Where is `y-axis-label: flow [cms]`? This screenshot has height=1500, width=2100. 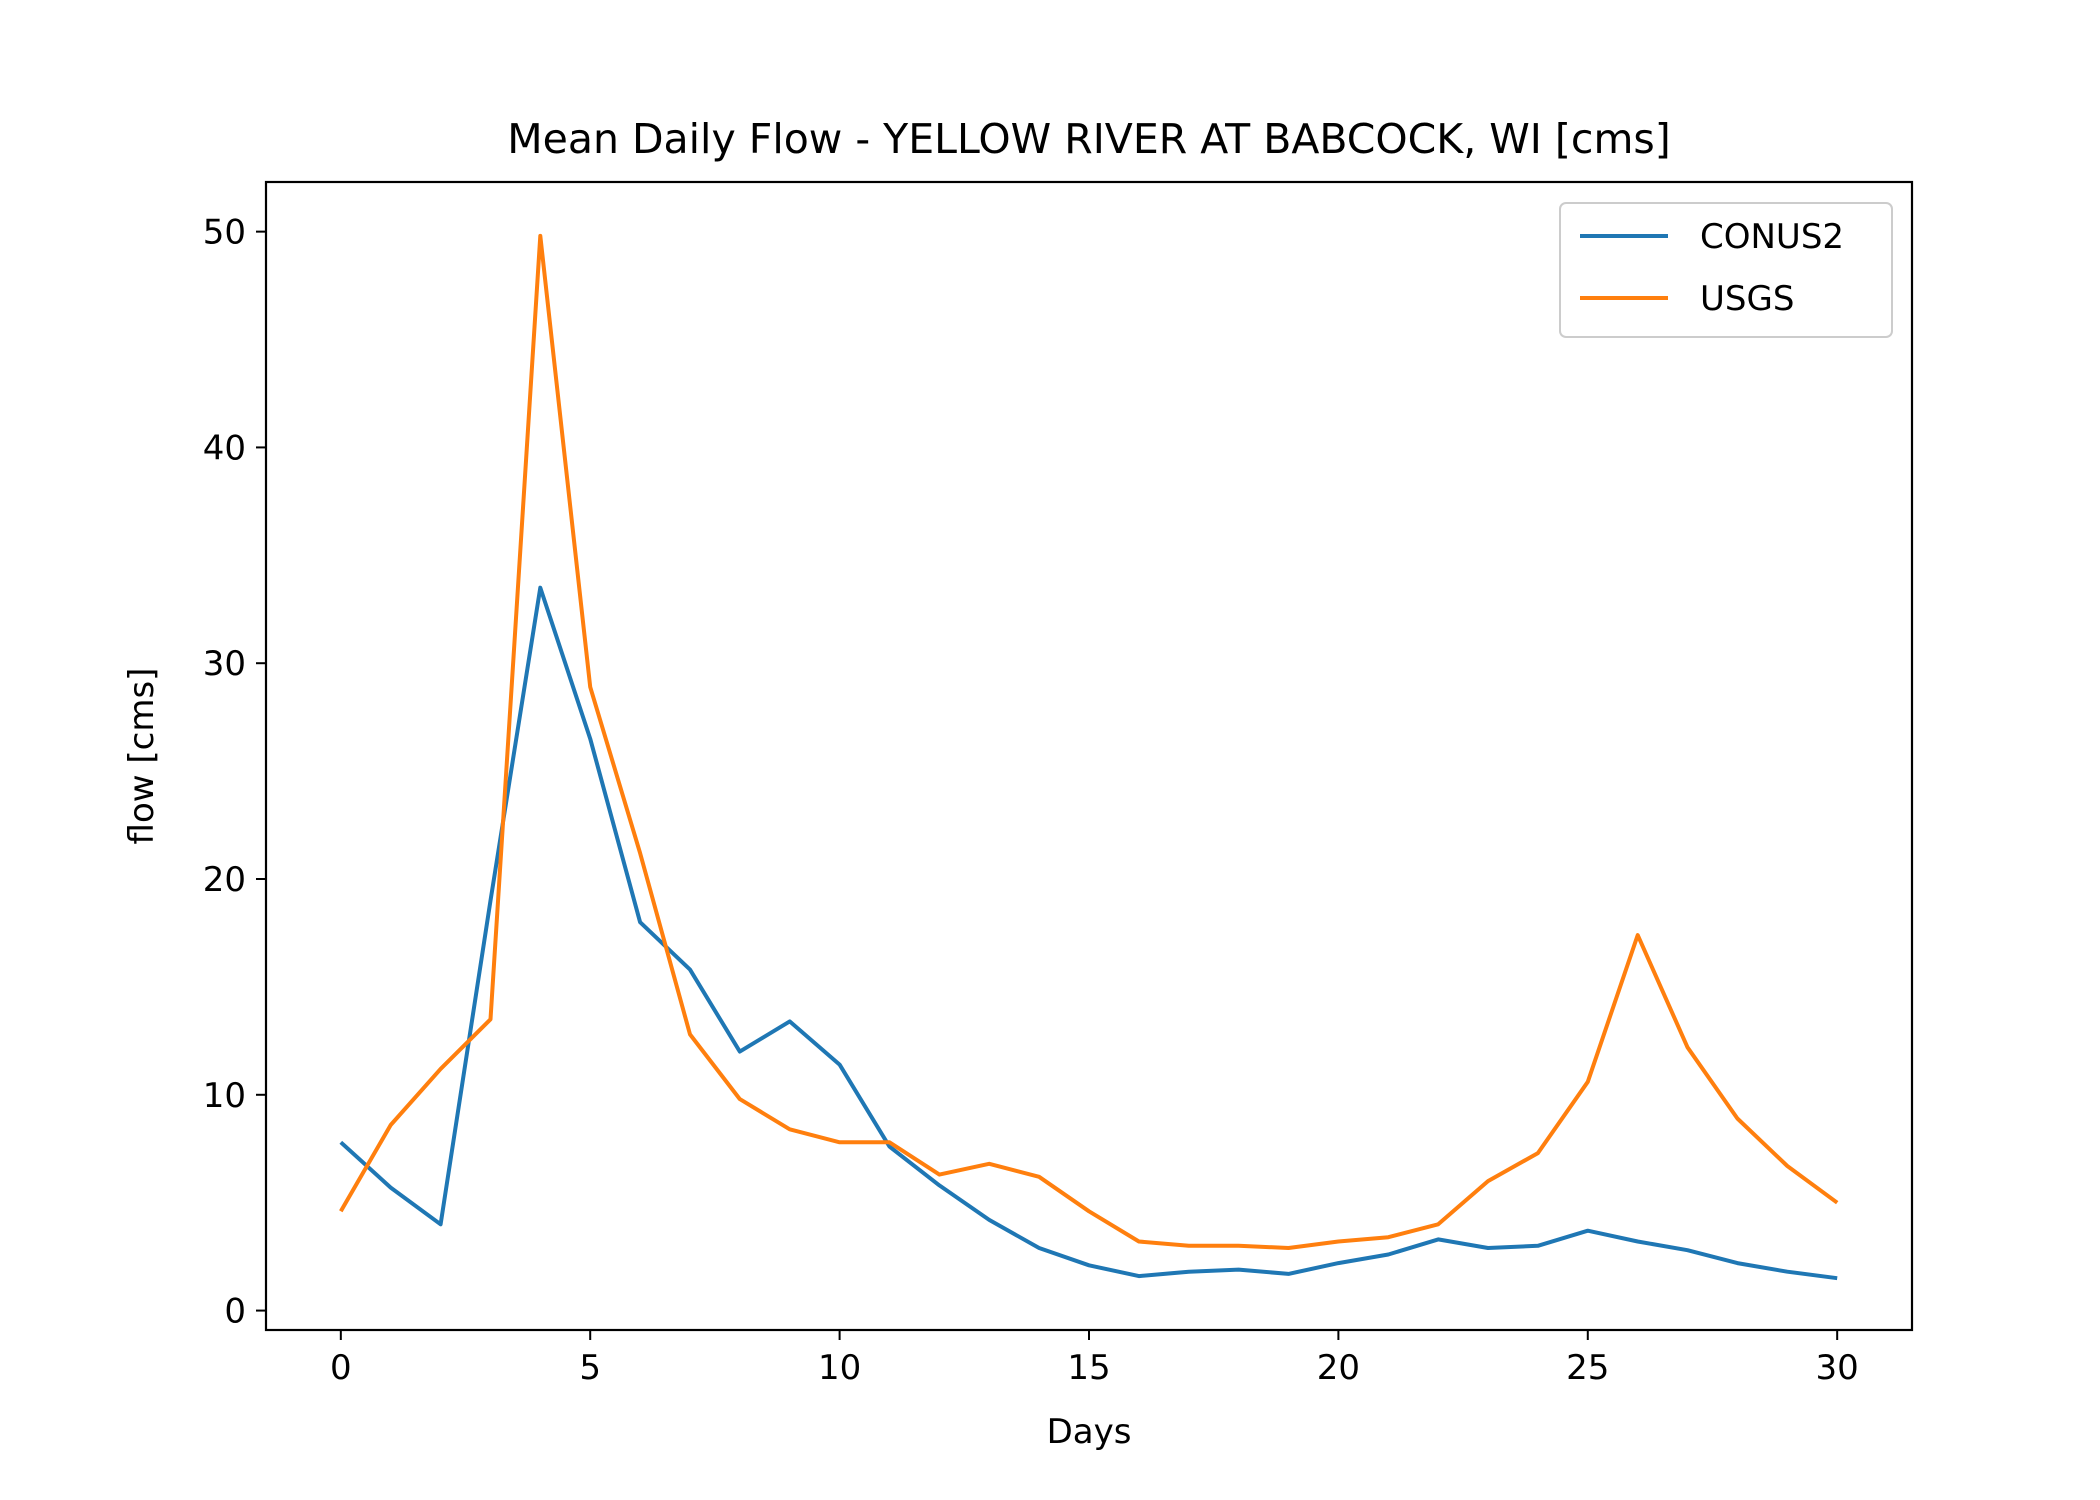
y-axis-label: flow [cms] is located at coordinates (142, 756).